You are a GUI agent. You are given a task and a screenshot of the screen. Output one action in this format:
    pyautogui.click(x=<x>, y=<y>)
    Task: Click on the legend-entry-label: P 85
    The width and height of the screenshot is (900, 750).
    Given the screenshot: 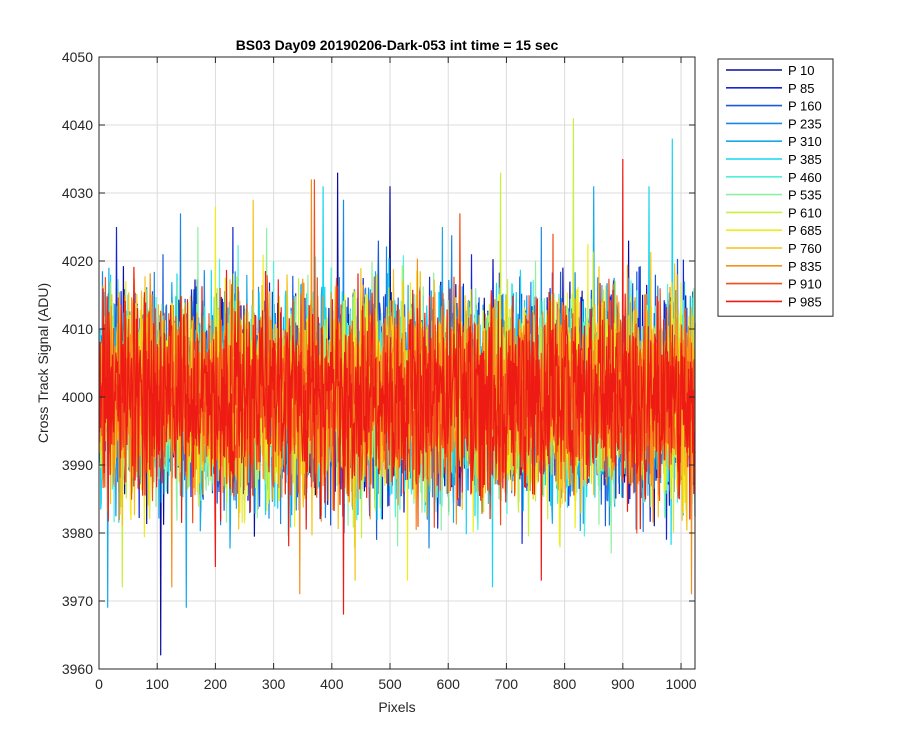 What is the action you would take?
    pyautogui.click(x=801, y=88)
    